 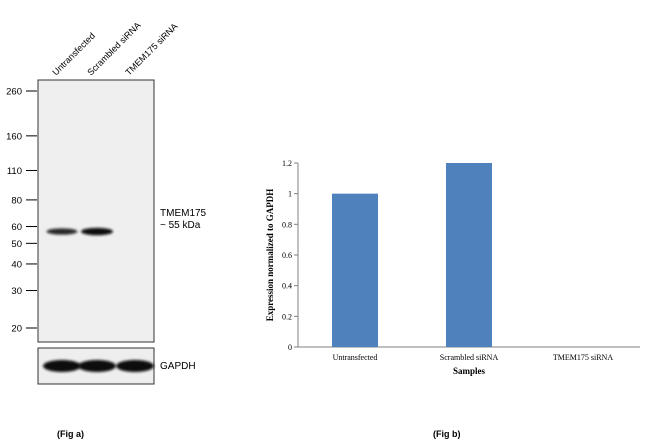 I want to click on y-tick-label: 1, so click(x=290, y=194).